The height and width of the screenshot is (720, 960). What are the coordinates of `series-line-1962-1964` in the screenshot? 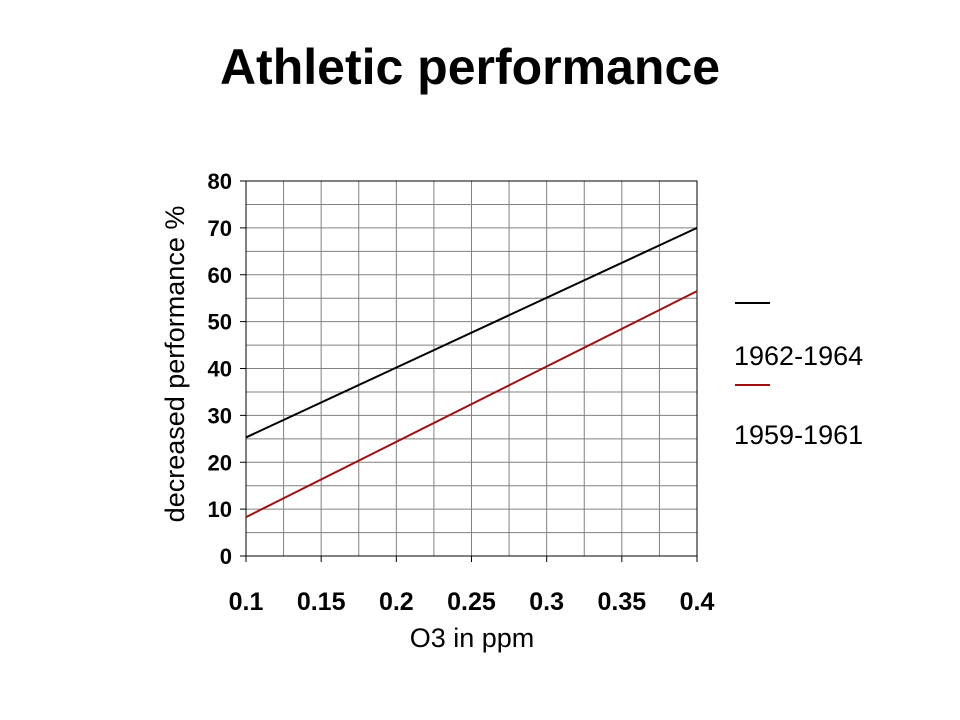 It's located at (471, 332).